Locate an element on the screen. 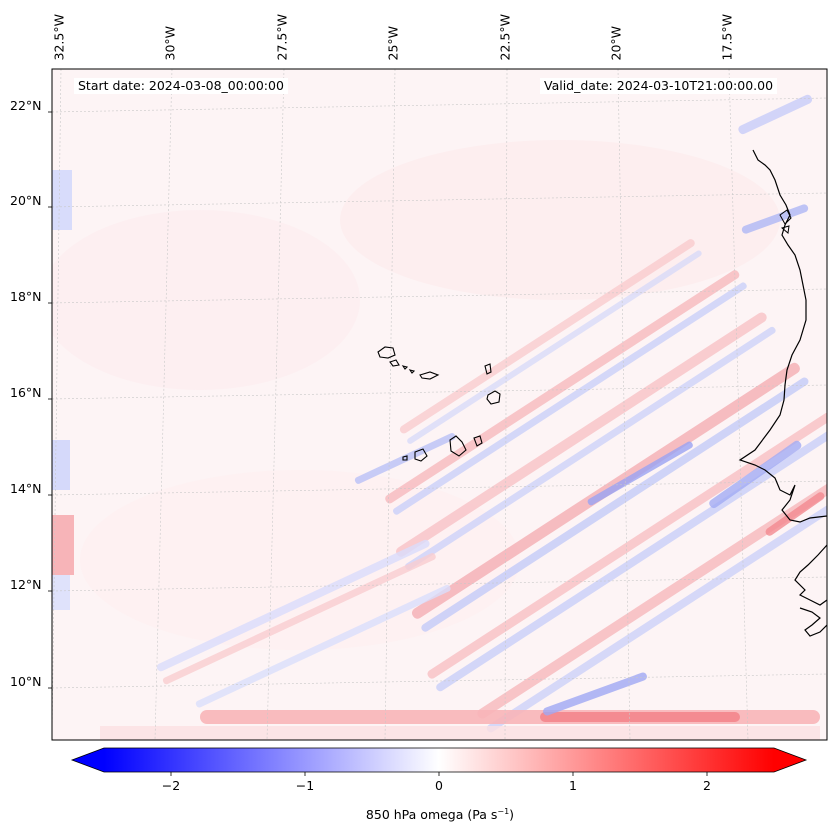  lat-label-22n: 22°N is located at coordinates (26, 105).